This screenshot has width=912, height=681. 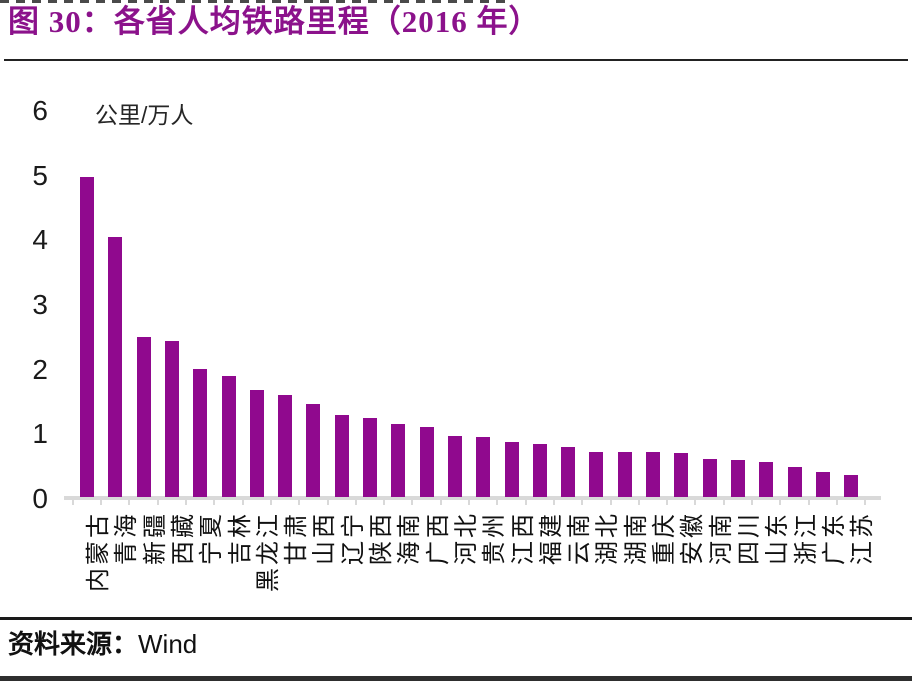 What do you see at coordinates (681, 475) in the screenshot?
I see `bar-安徽` at bounding box center [681, 475].